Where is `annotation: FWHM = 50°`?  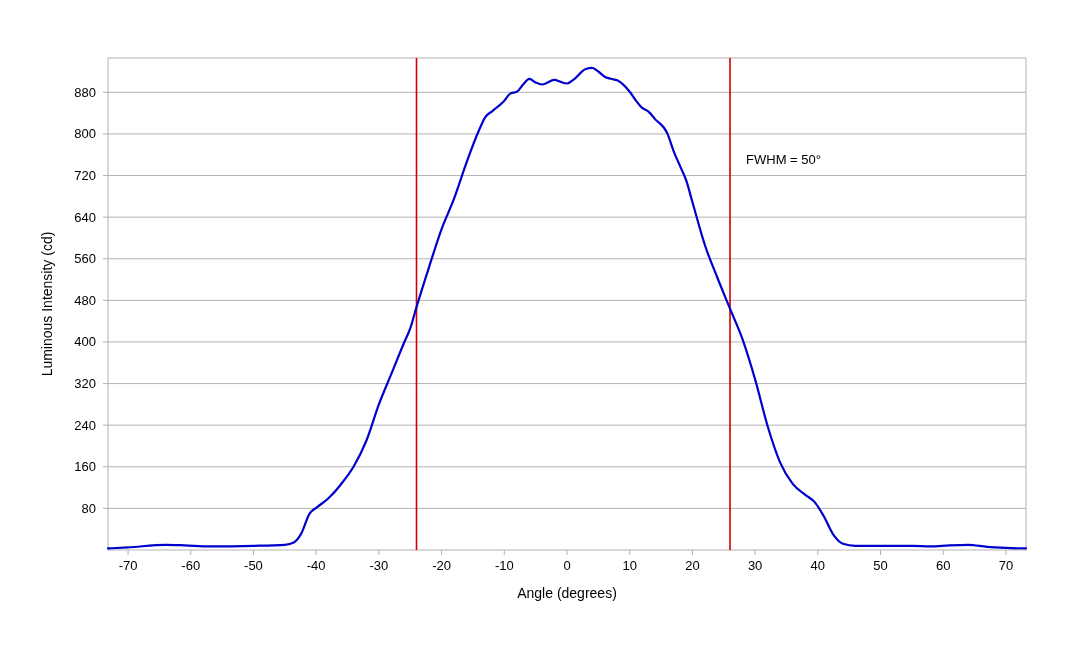 annotation: FWHM = 50° is located at coordinates (783, 159).